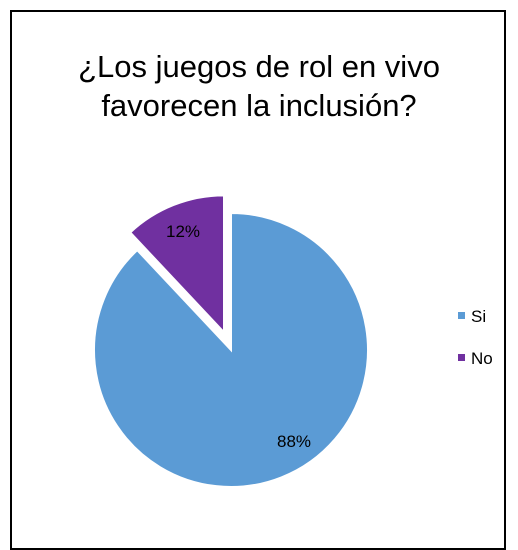 This screenshot has height=550, width=518. I want to click on legend-item-no: No, so click(475, 359).